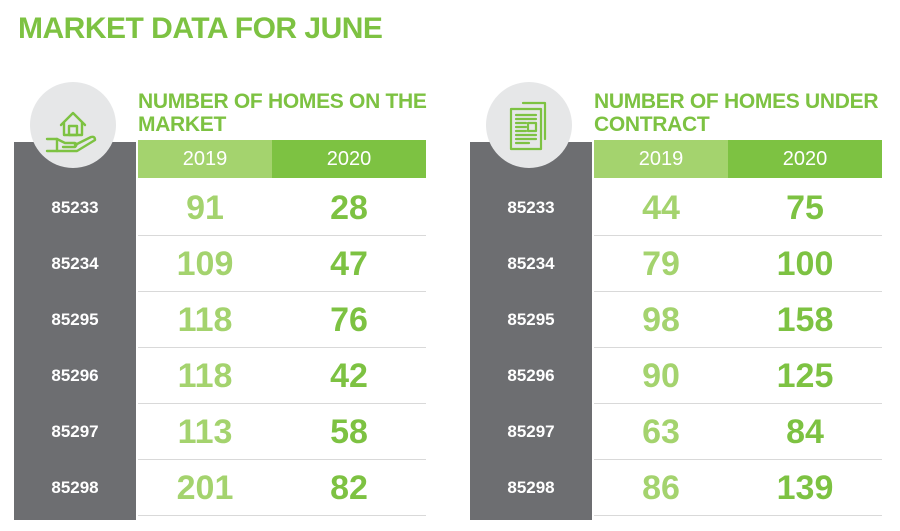  Describe the element at coordinates (205, 431) in the screenshot. I see `value-2019: 113` at that location.